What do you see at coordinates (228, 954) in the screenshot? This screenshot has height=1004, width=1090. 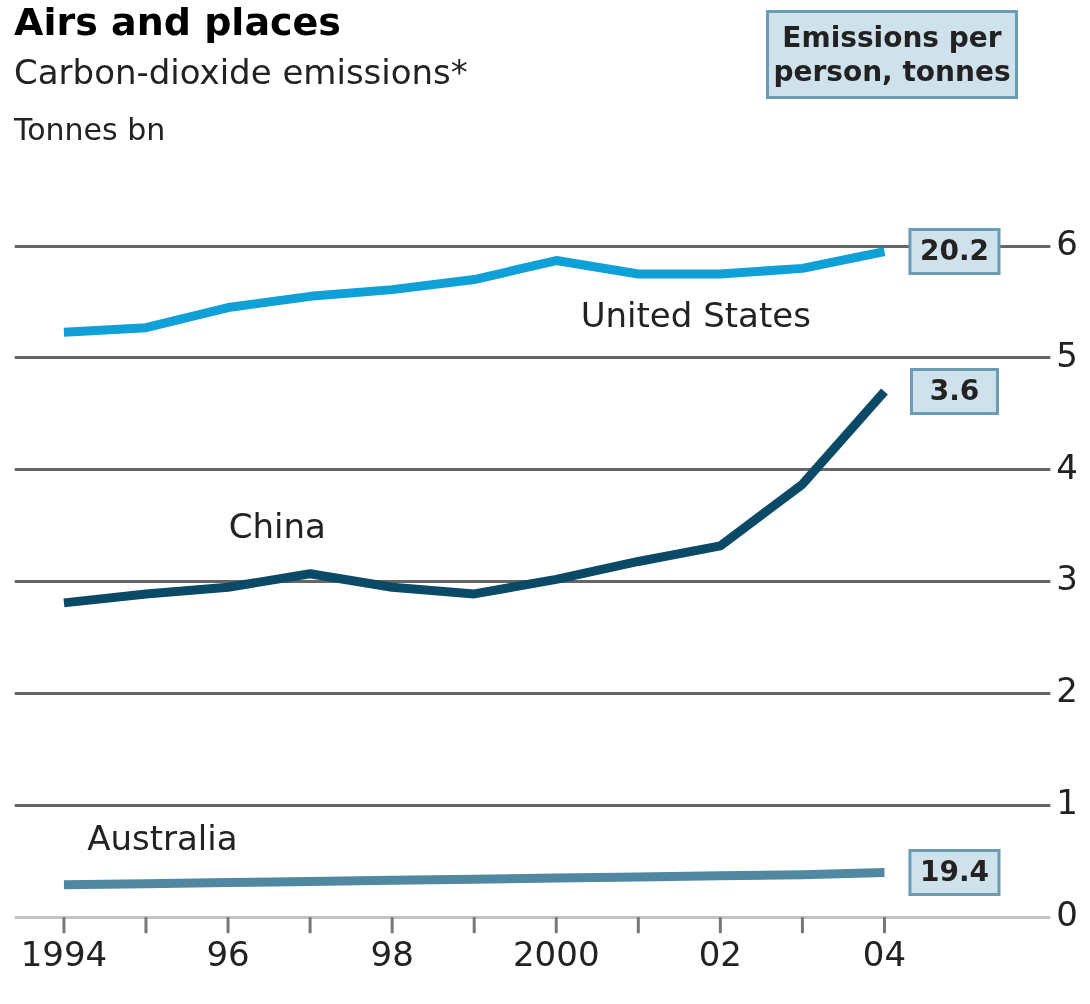 I see `x-tick-label: 96` at bounding box center [228, 954].